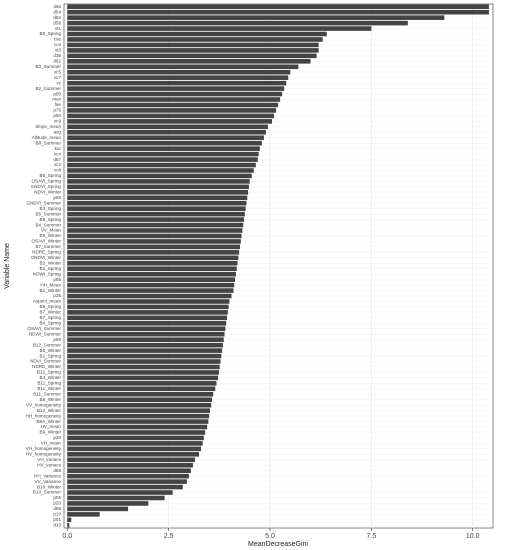 This screenshot has height=550, width=515. Describe the element at coordinates (57, 437) in the screenshot. I see `y-tick-label: p30` at that location.